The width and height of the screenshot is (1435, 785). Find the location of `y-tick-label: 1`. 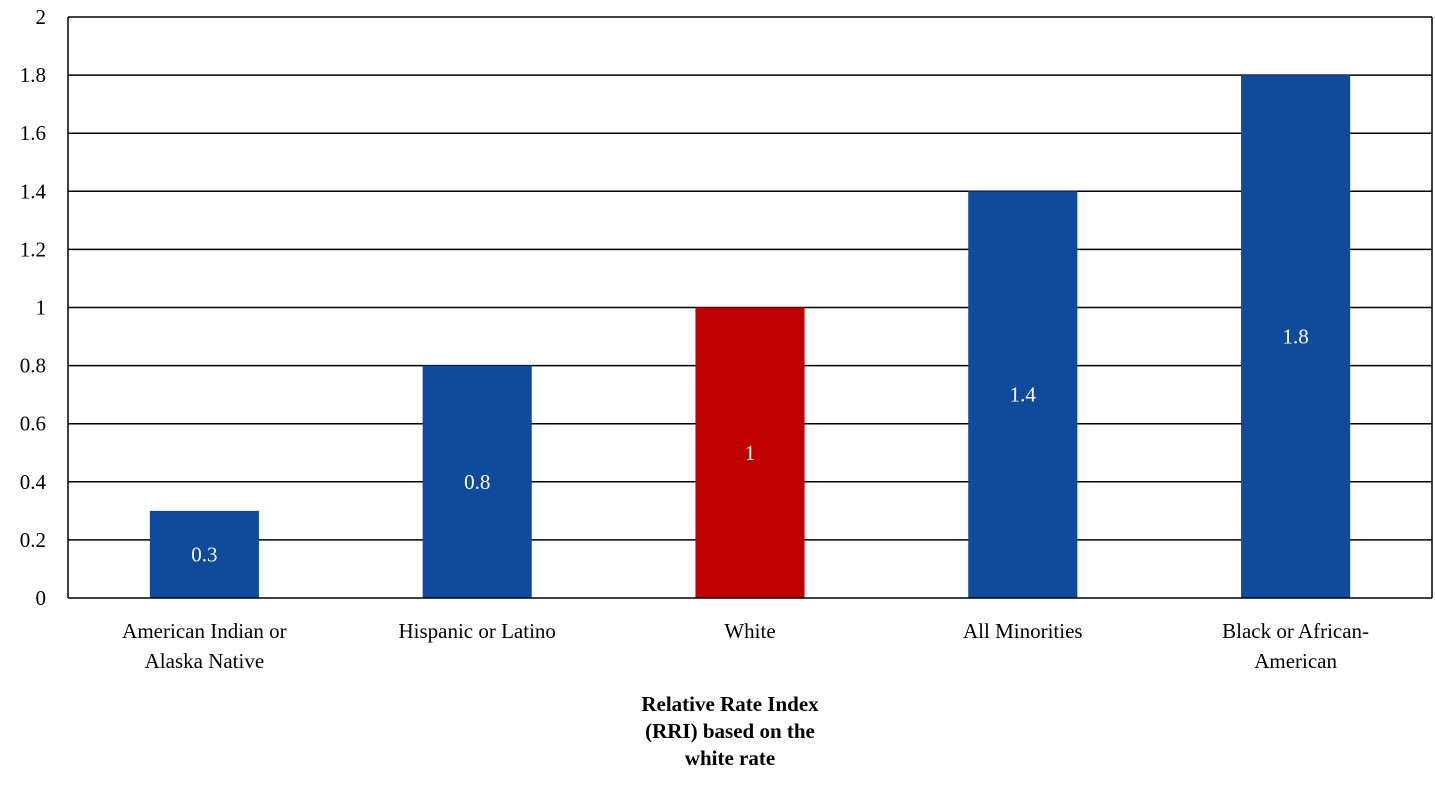

y-tick-label: 1 is located at coordinates (41, 308).